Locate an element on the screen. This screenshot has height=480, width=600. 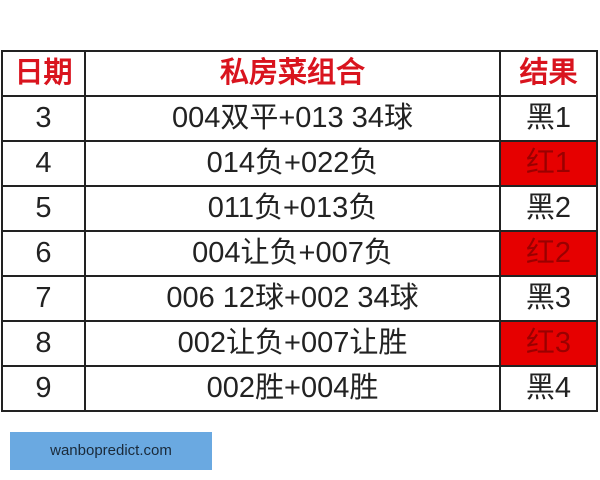
header-row: 日期 私房菜组合 结果 is located at coordinates (299, 73).